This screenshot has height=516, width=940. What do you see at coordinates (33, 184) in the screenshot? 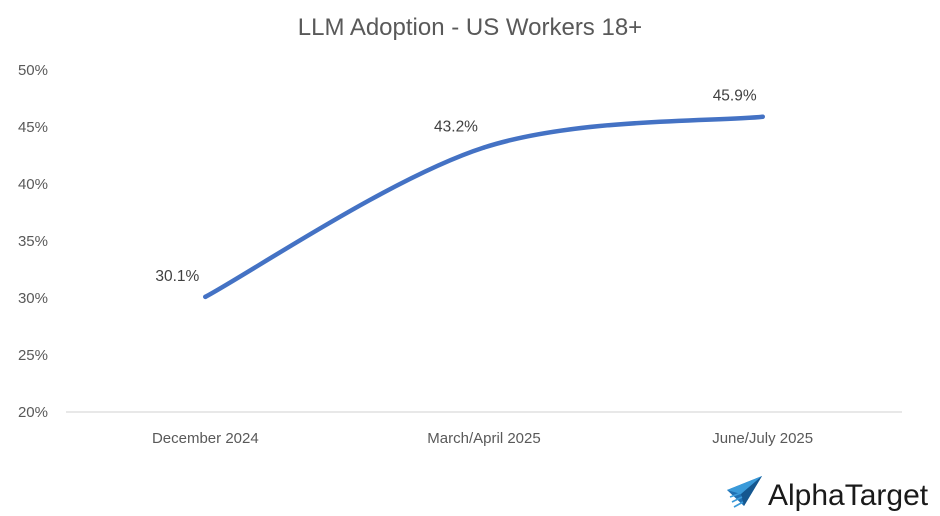
I see `y-tick-label: 40%` at bounding box center [33, 184].